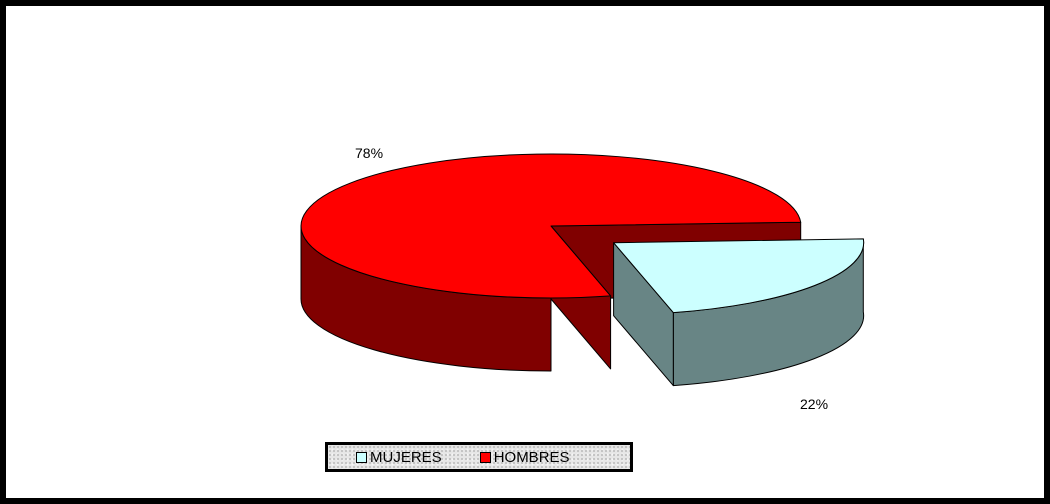 The height and width of the screenshot is (504, 1050). I want to click on legend-item-mujeres: MUJERES, so click(399, 457).